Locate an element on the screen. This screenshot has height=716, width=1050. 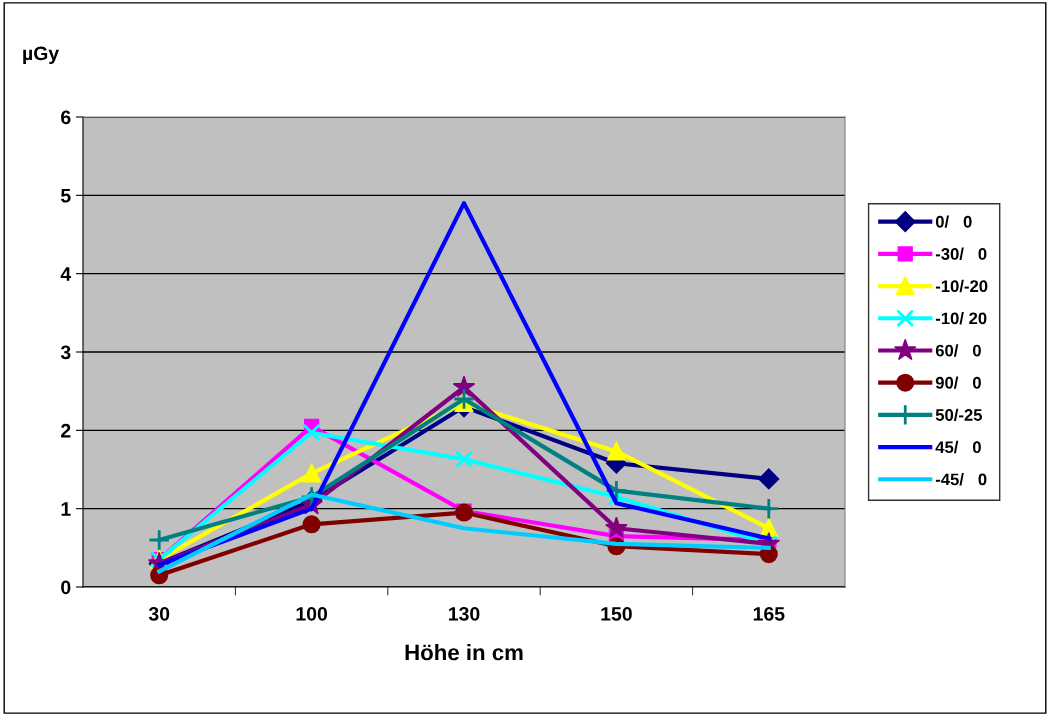
legend-label: -10/-20 is located at coordinates (961, 286).